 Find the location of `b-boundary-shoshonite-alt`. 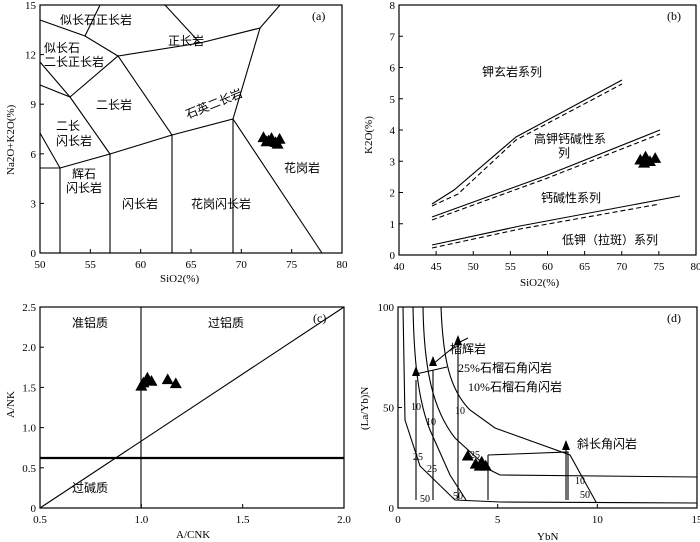

b-boundary-shoshonite-alt is located at coordinates (527, 145).